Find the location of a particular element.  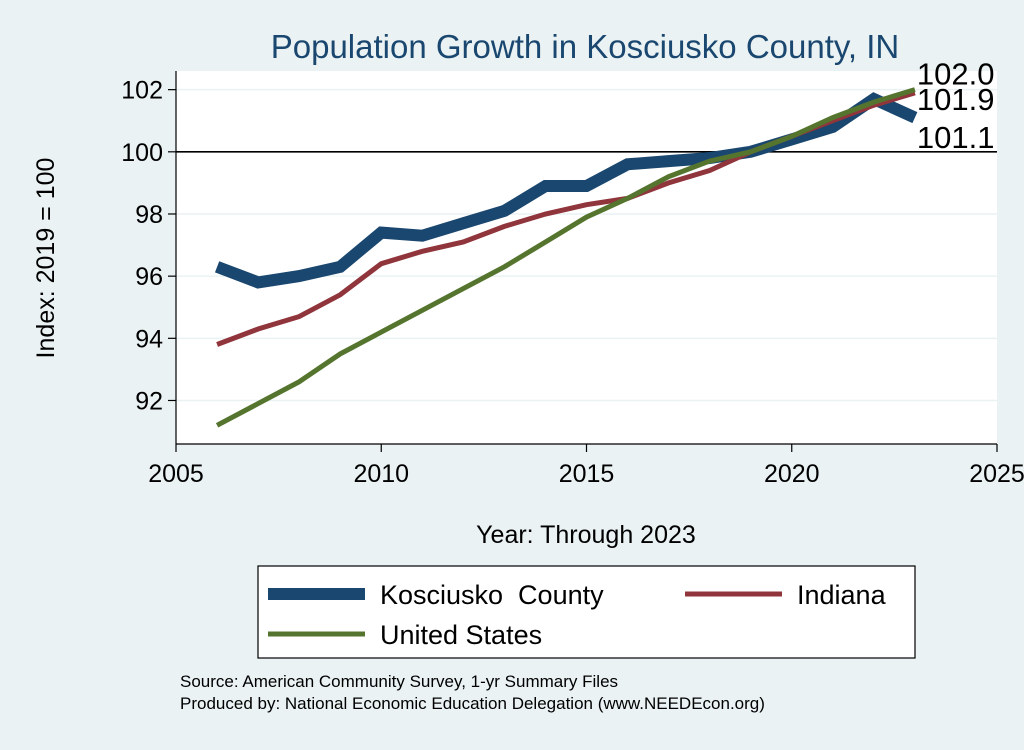

legend-label-united-states: United States is located at coordinates (461, 635).